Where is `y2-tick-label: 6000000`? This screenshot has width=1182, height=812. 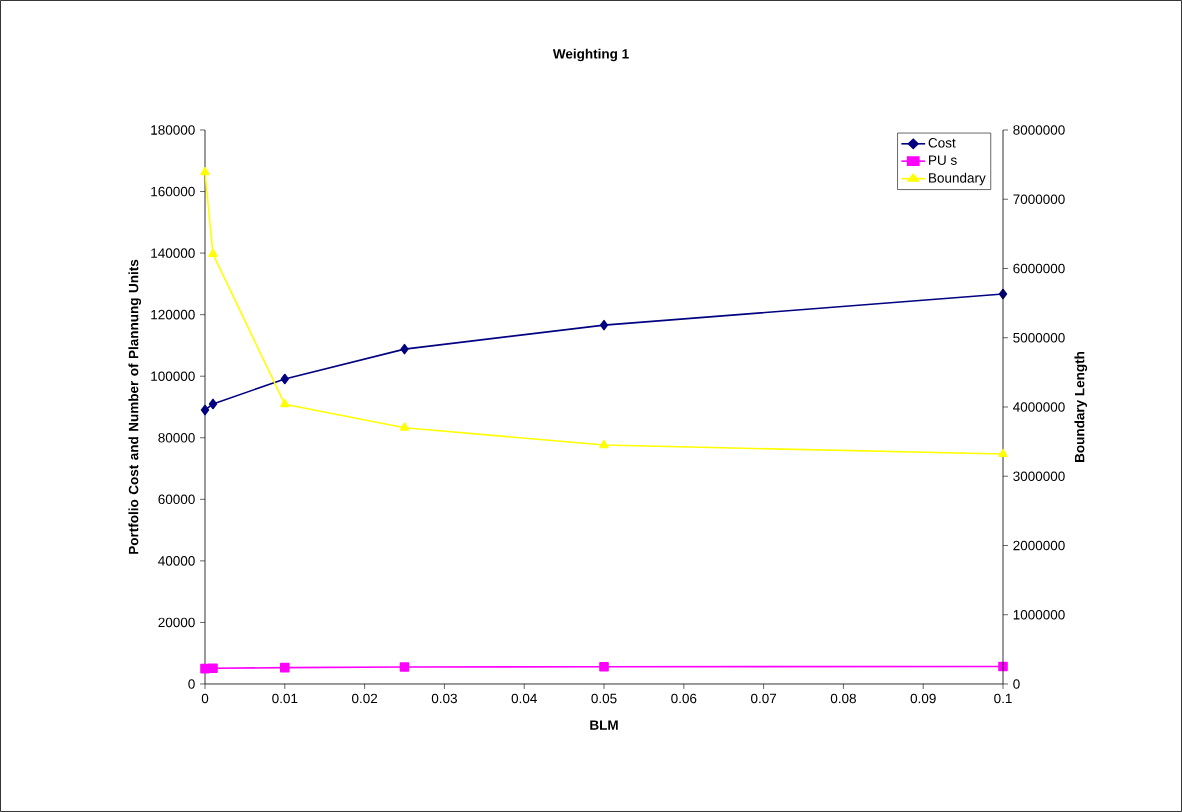
y2-tick-label: 6000000 is located at coordinates (1039, 268).